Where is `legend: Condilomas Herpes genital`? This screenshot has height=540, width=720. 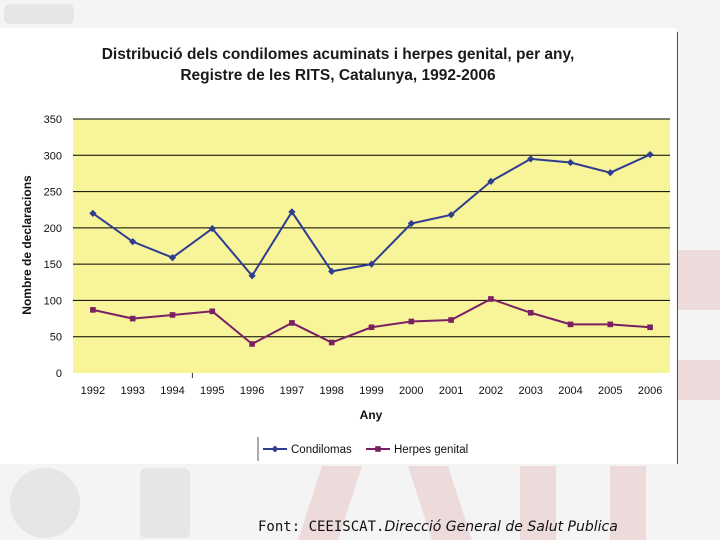
legend: Condilomas Herpes genital is located at coordinates (362, 449).